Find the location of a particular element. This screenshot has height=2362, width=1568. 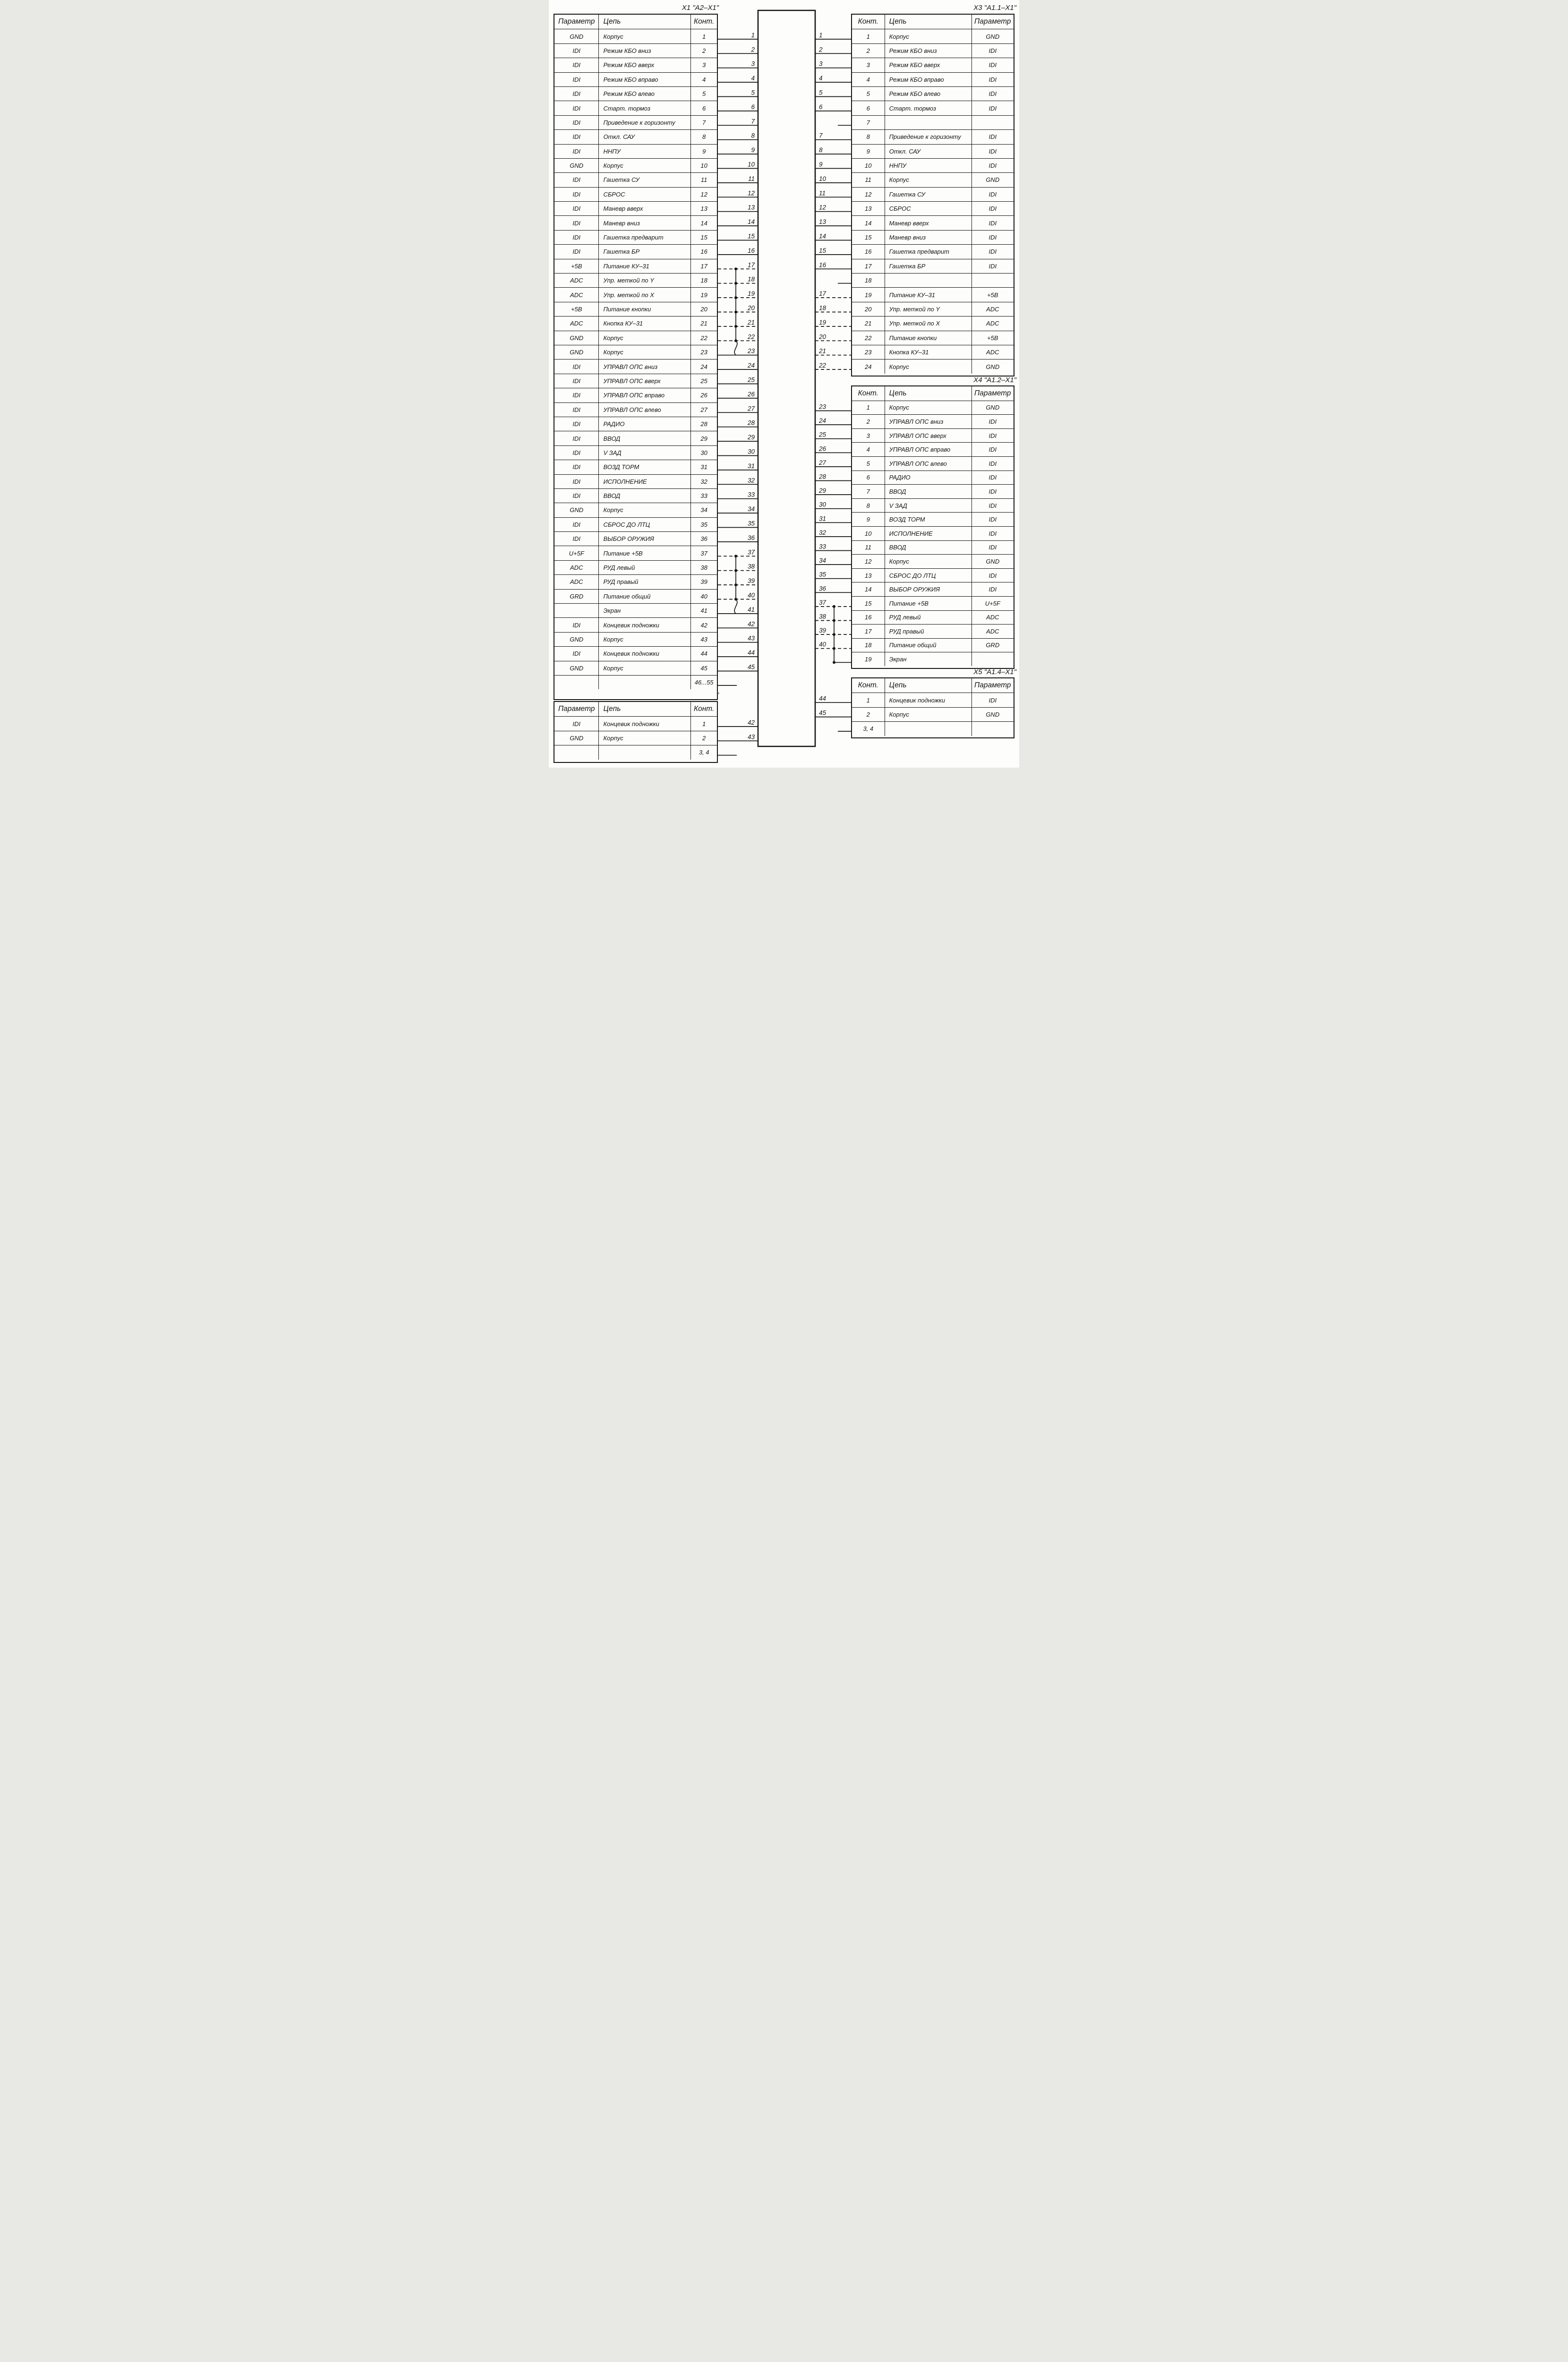

table-row: IDI СБРОС ДО ЛТЦ 35 is located at coordinates (635, 524).